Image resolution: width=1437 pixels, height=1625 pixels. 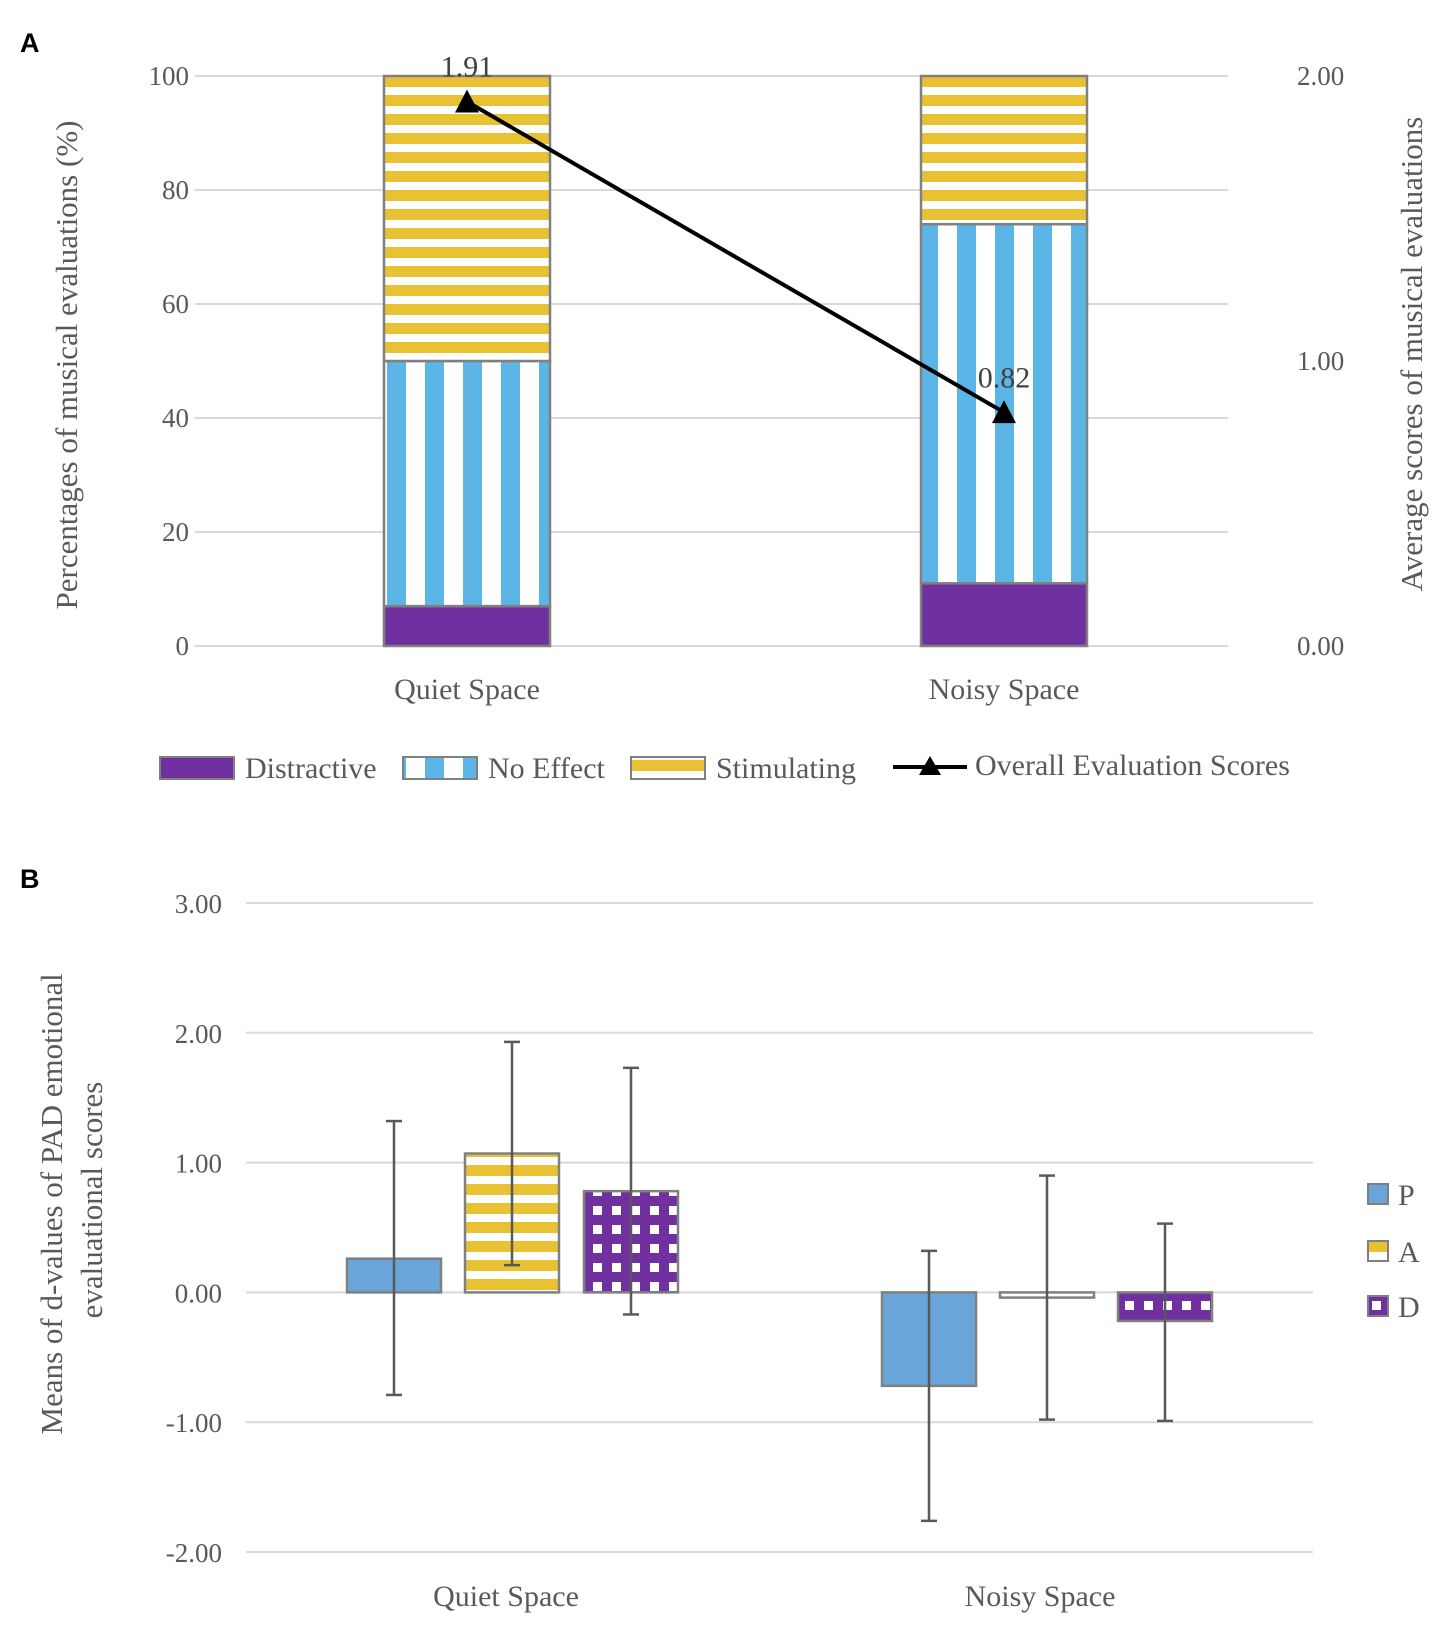 What do you see at coordinates (183, 646) in the screenshot?
I see `panel-a-y-tick-label: 0` at bounding box center [183, 646].